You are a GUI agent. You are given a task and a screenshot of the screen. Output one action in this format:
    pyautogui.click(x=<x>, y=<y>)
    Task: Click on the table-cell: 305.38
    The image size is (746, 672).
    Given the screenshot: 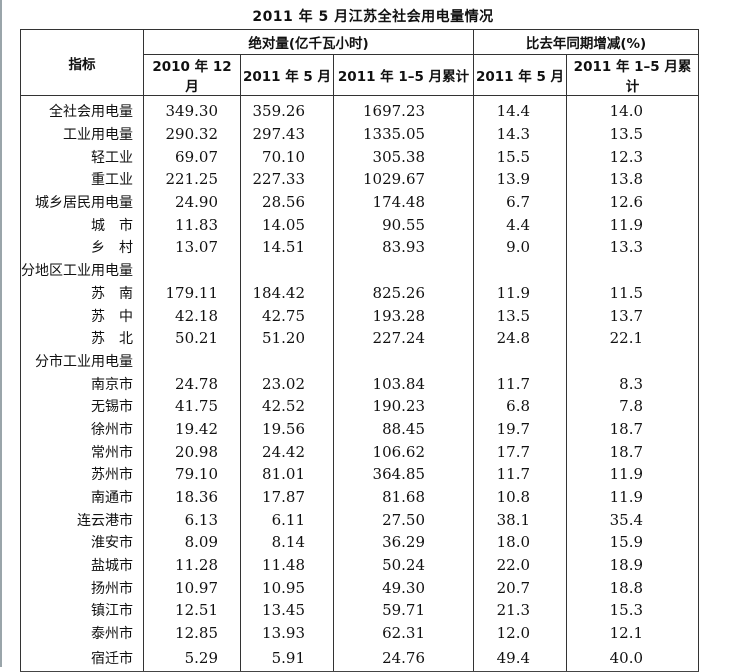 What is the action you would take?
    pyautogui.click(x=403, y=157)
    